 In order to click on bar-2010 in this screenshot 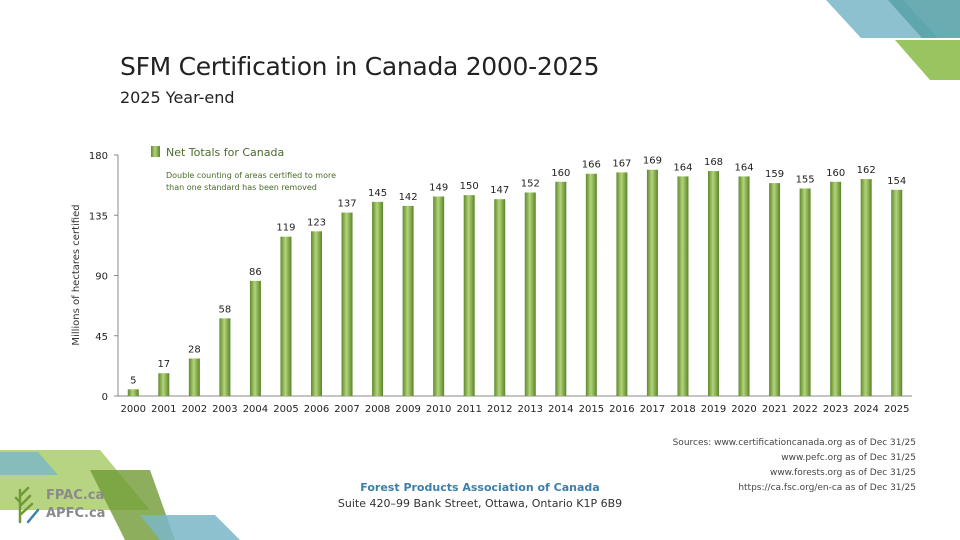, I will do `click(439, 296)`.